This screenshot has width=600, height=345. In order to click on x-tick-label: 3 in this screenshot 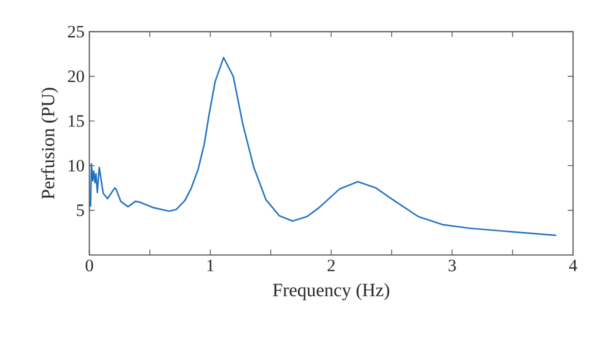, I will do `click(452, 266)`.